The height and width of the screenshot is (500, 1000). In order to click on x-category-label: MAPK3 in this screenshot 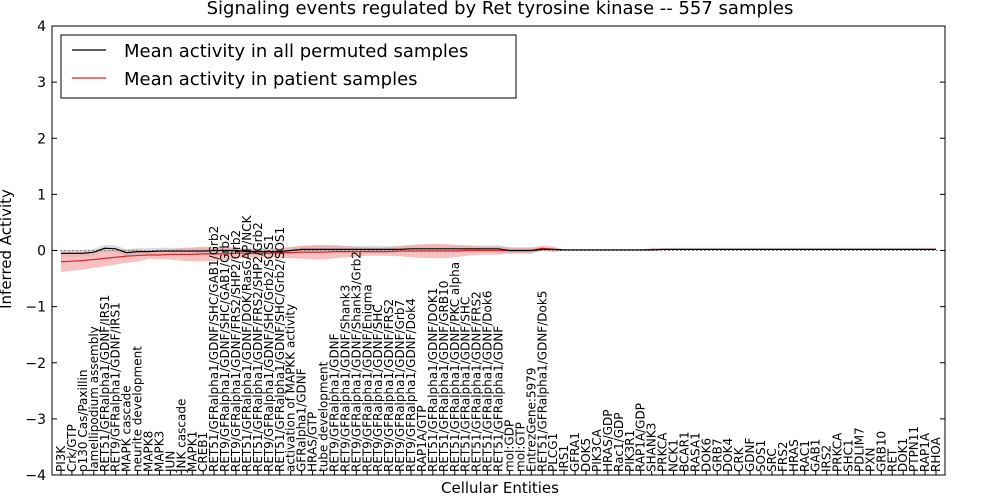, I will do `click(159, 451)`.